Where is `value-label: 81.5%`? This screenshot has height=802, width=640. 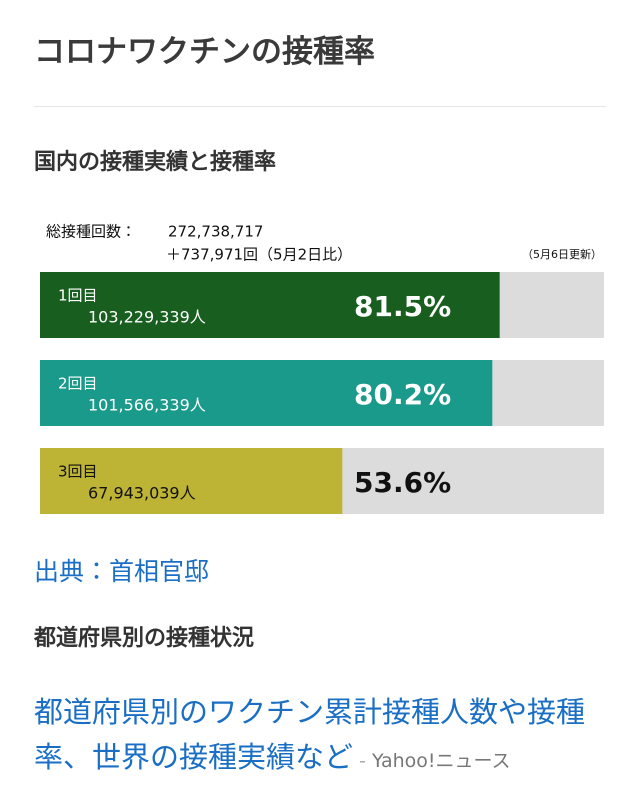 value-label: 81.5% is located at coordinates (402, 306).